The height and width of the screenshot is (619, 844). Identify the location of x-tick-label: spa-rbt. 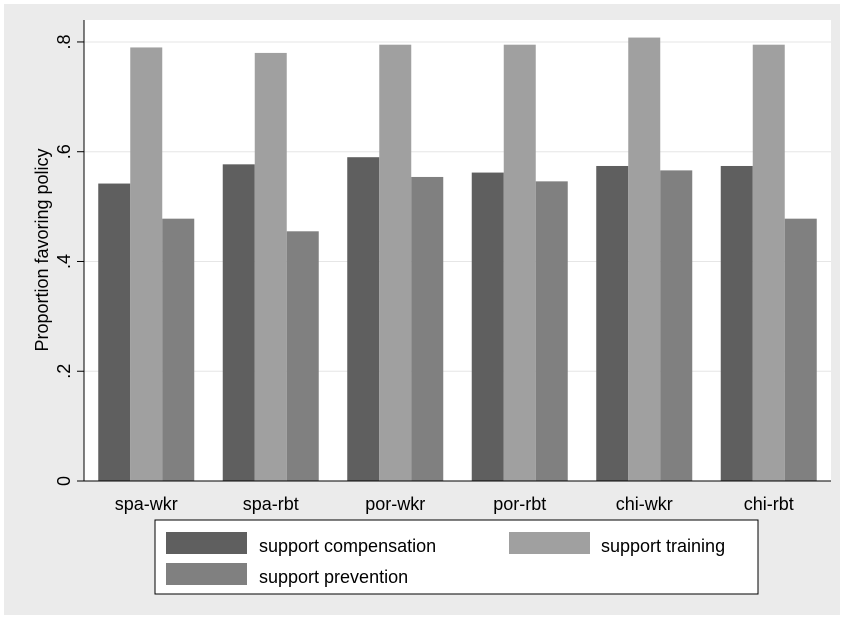
(271, 504).